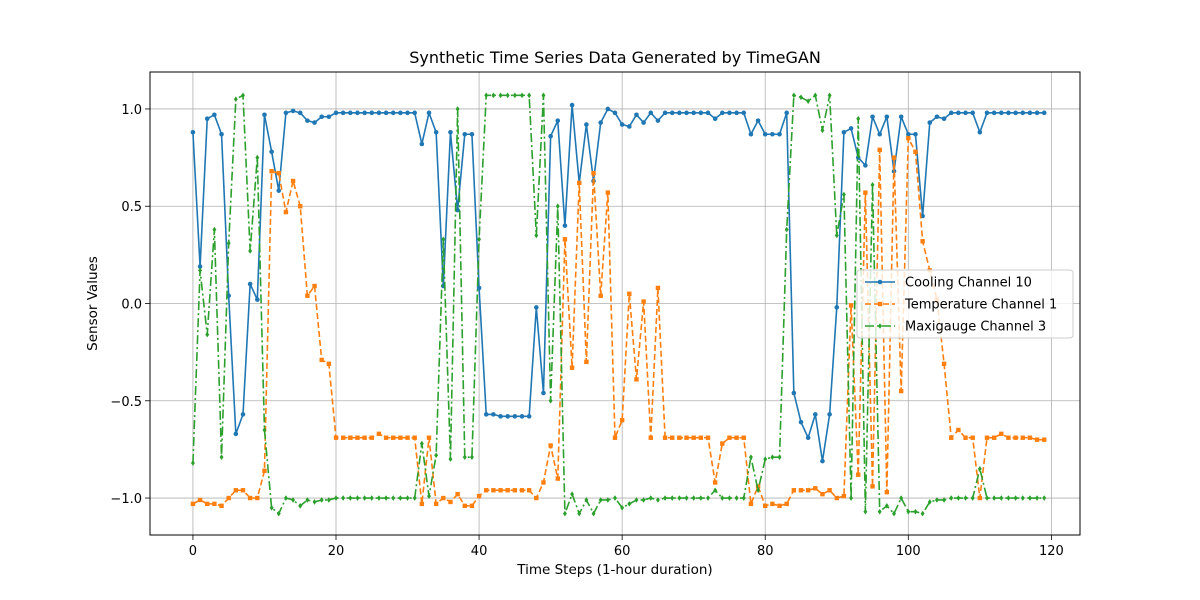 This screenshot has width=1200, height=600. I want to click on x-tick-label: 80, so click(765, 551).